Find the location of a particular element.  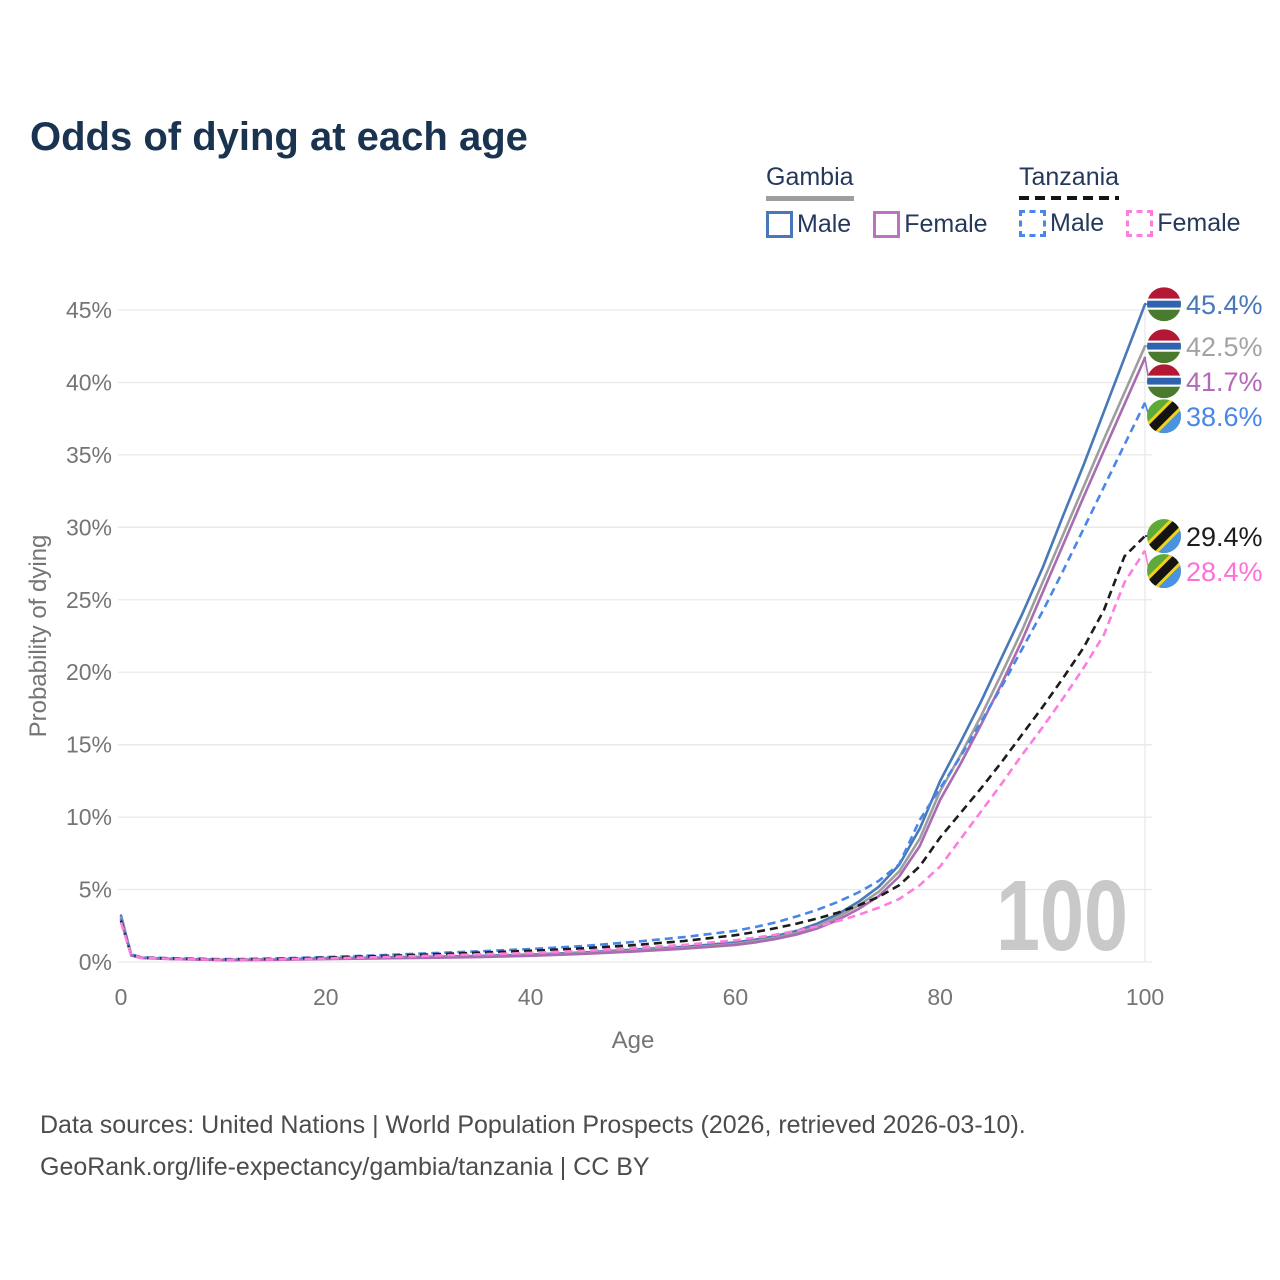

dashed-line-sample-icon is located at coordinates (1069, 198).